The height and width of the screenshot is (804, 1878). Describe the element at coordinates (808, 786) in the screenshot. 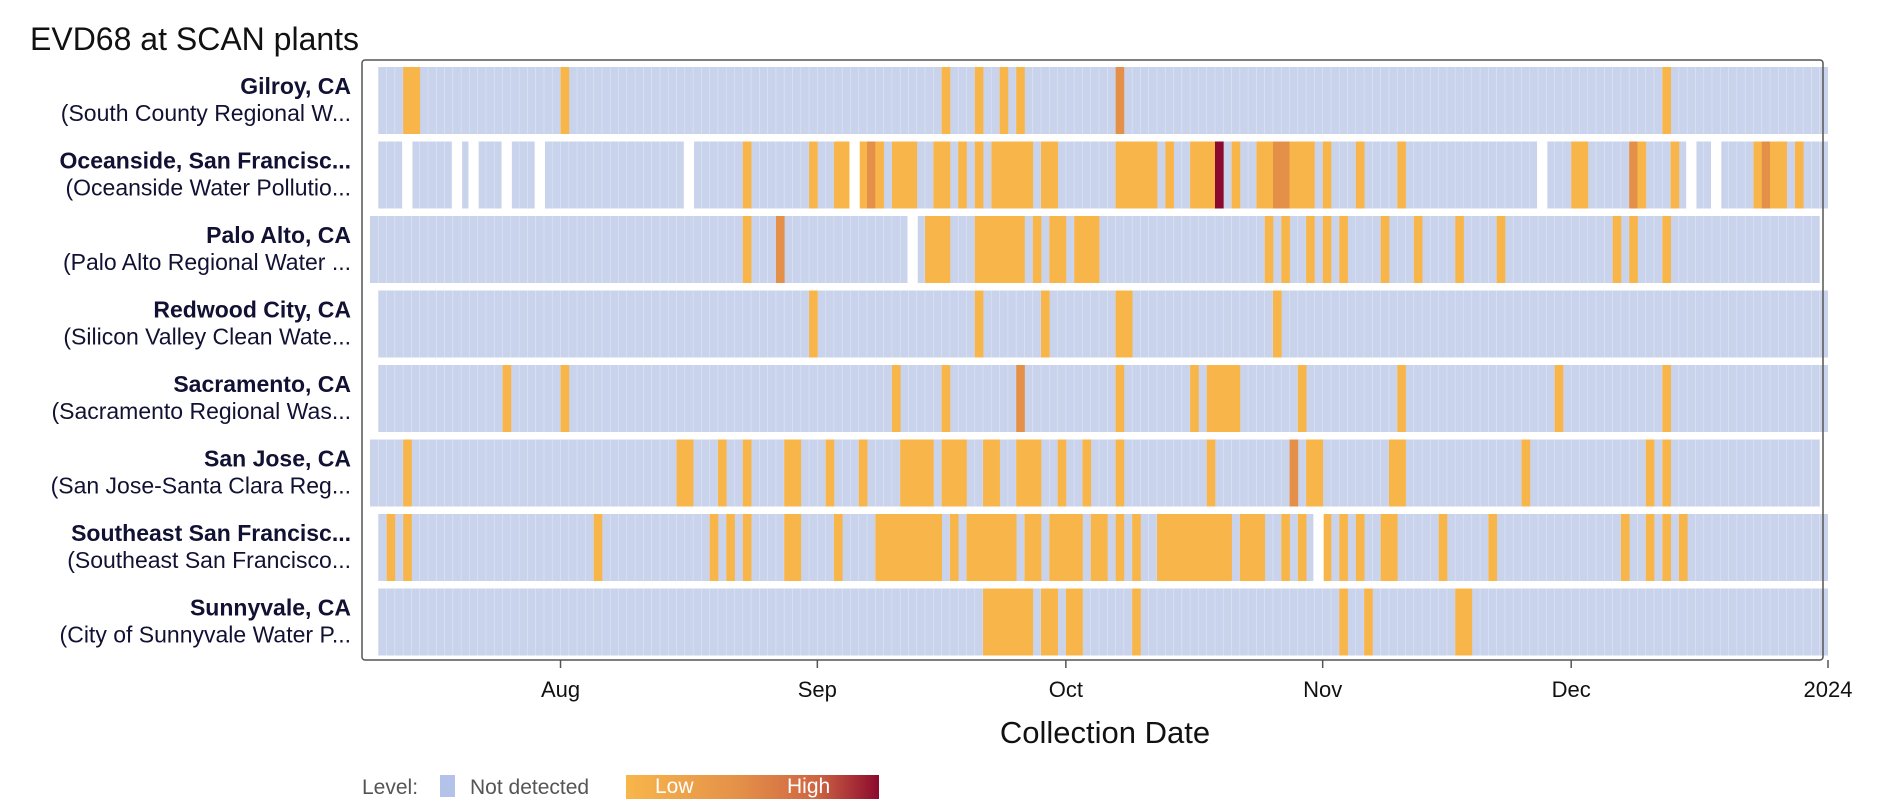

I see `legend-high-label: High` at that location.